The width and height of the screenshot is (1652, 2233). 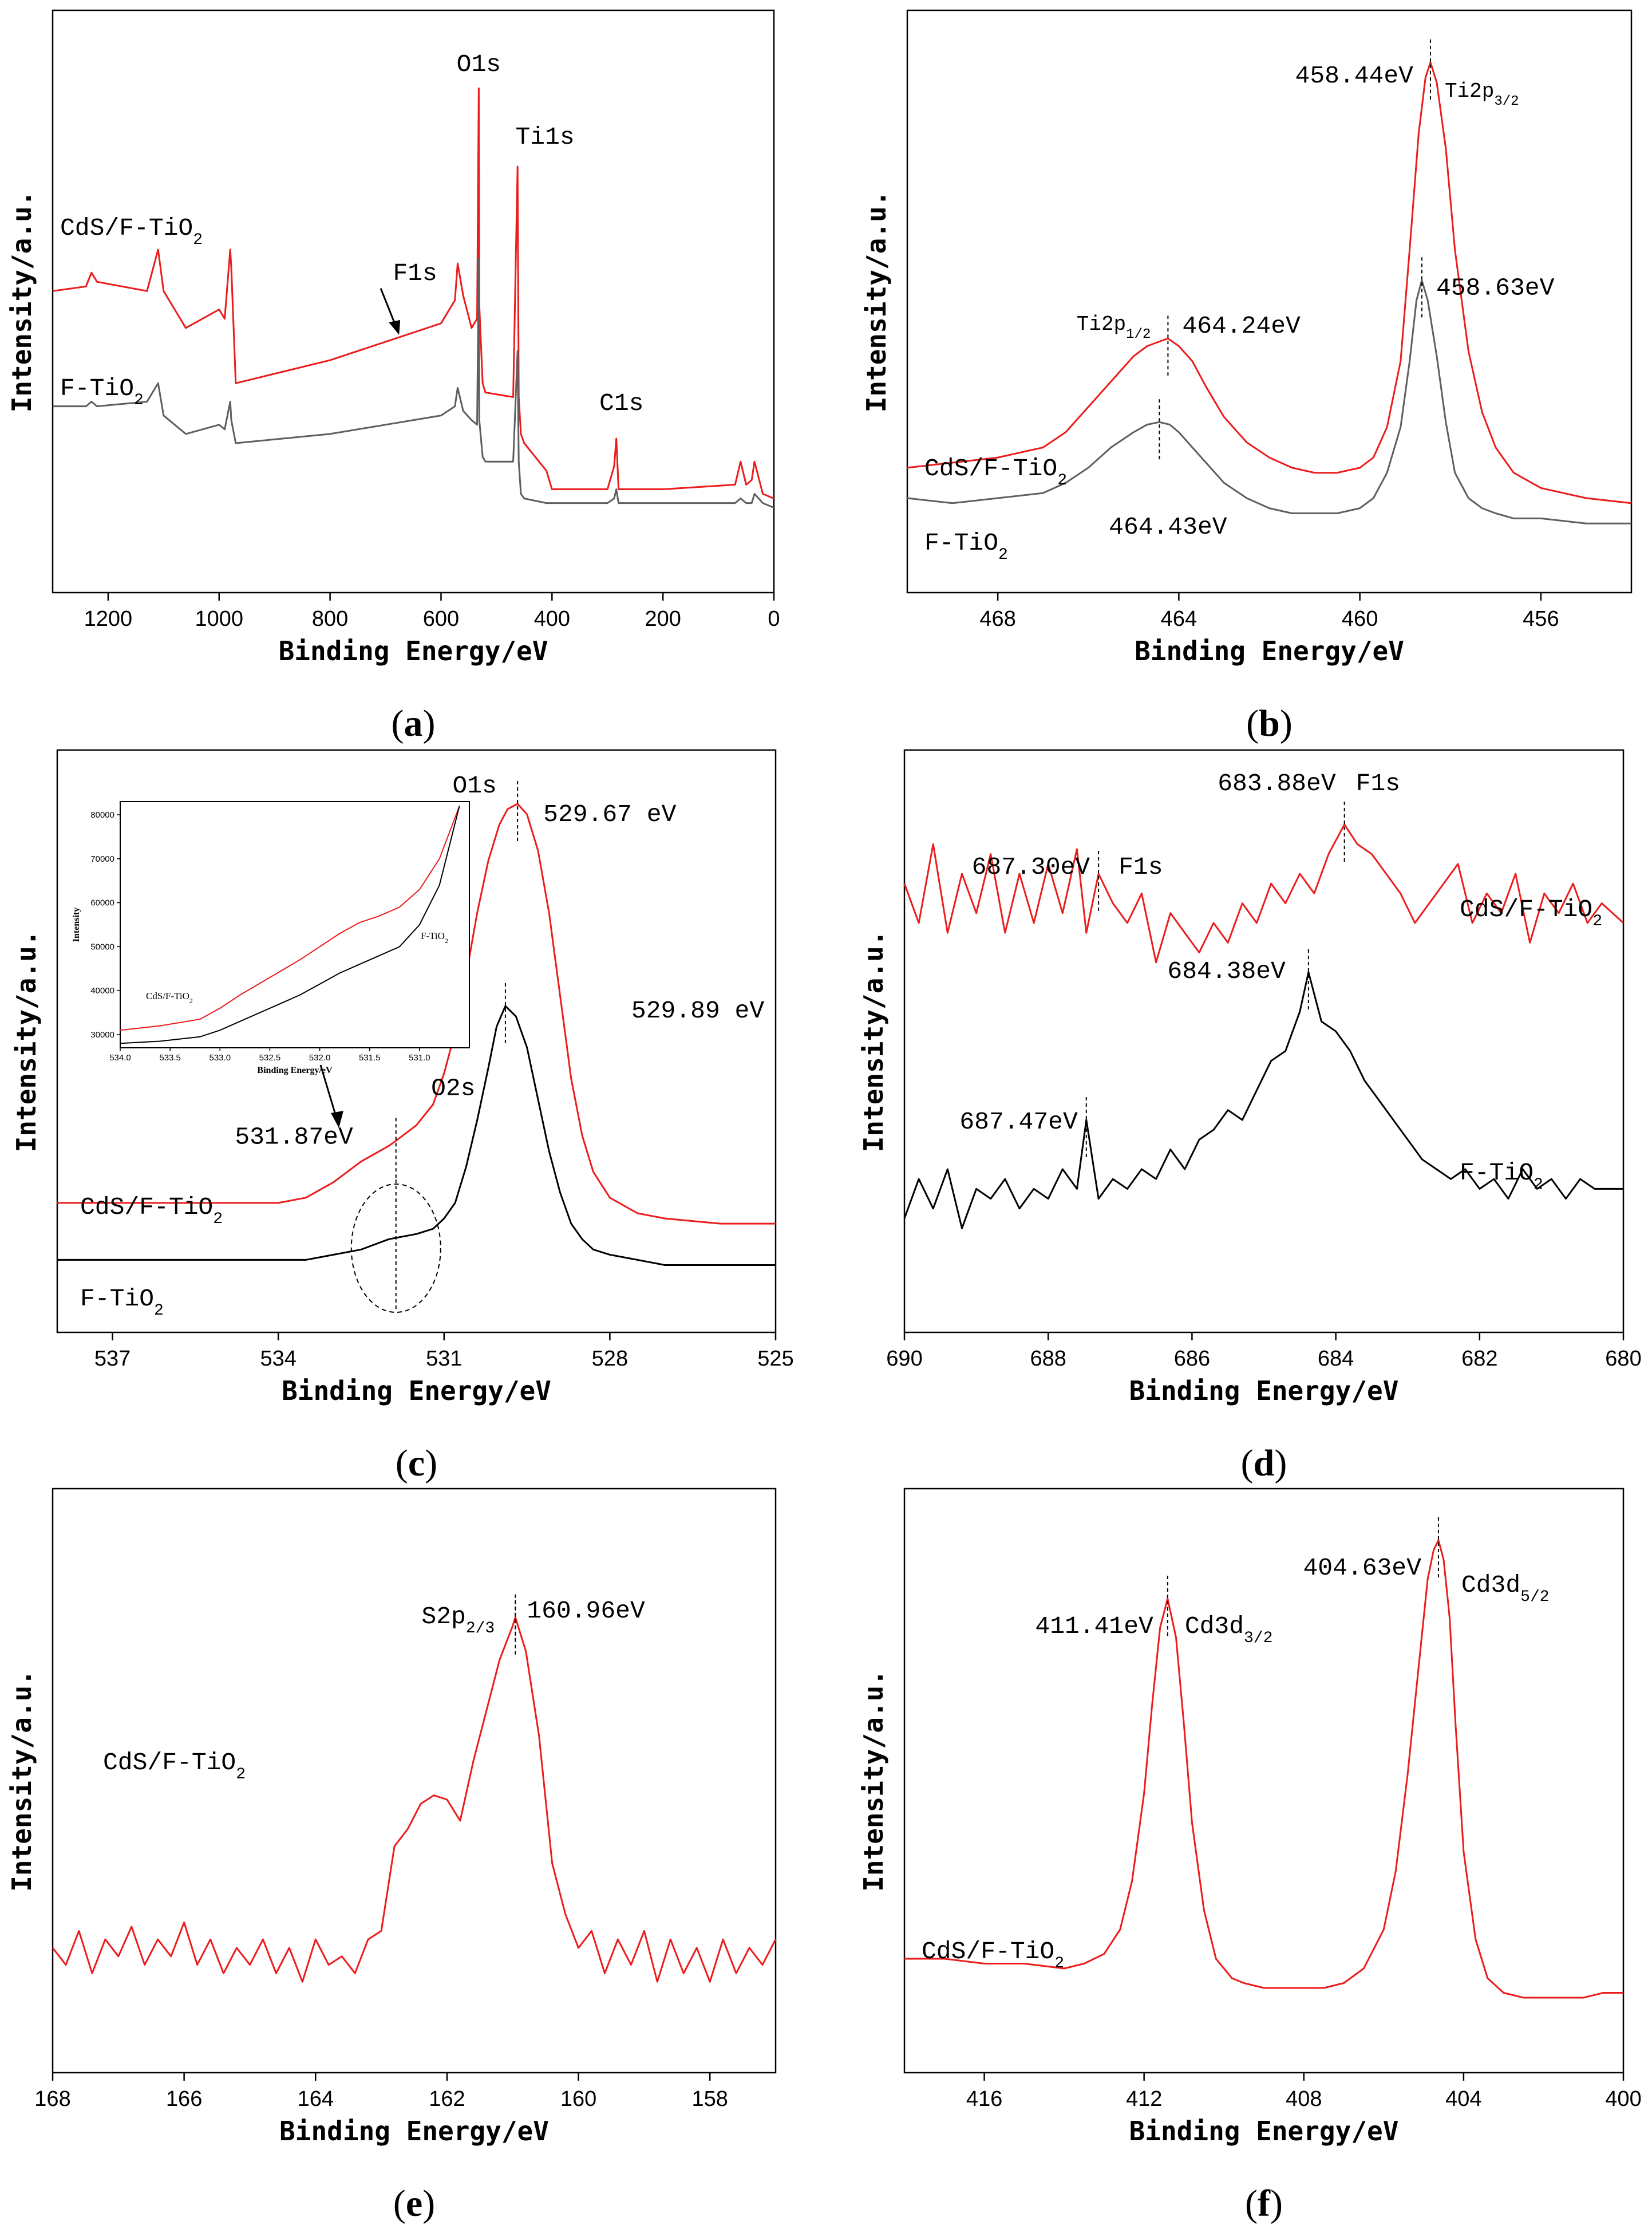 What do you see at coordinates (102, 947) in the screenshot?
I see `inset-y-tick-label: 50000` at bounding box center [102, 947].